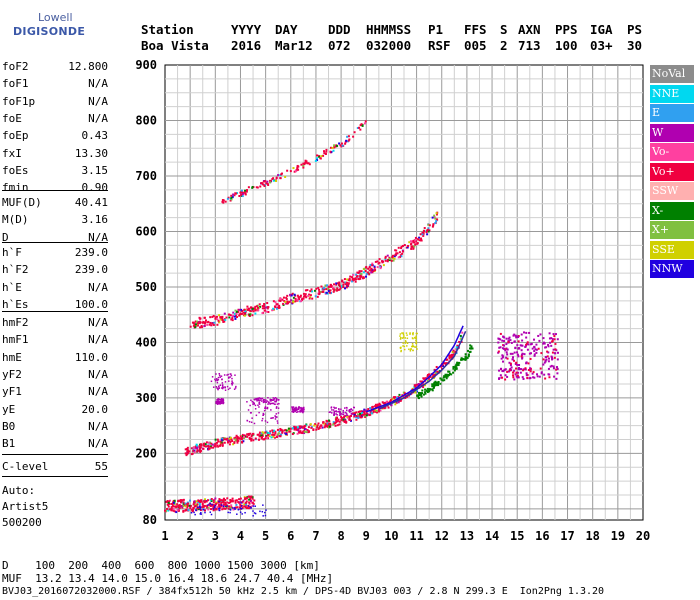 This screenshot has width=700, height=600. What do you see at coordinates (9, 426) in the screenshot?
I see `param-name: B0` at bounding box center [9, 426].